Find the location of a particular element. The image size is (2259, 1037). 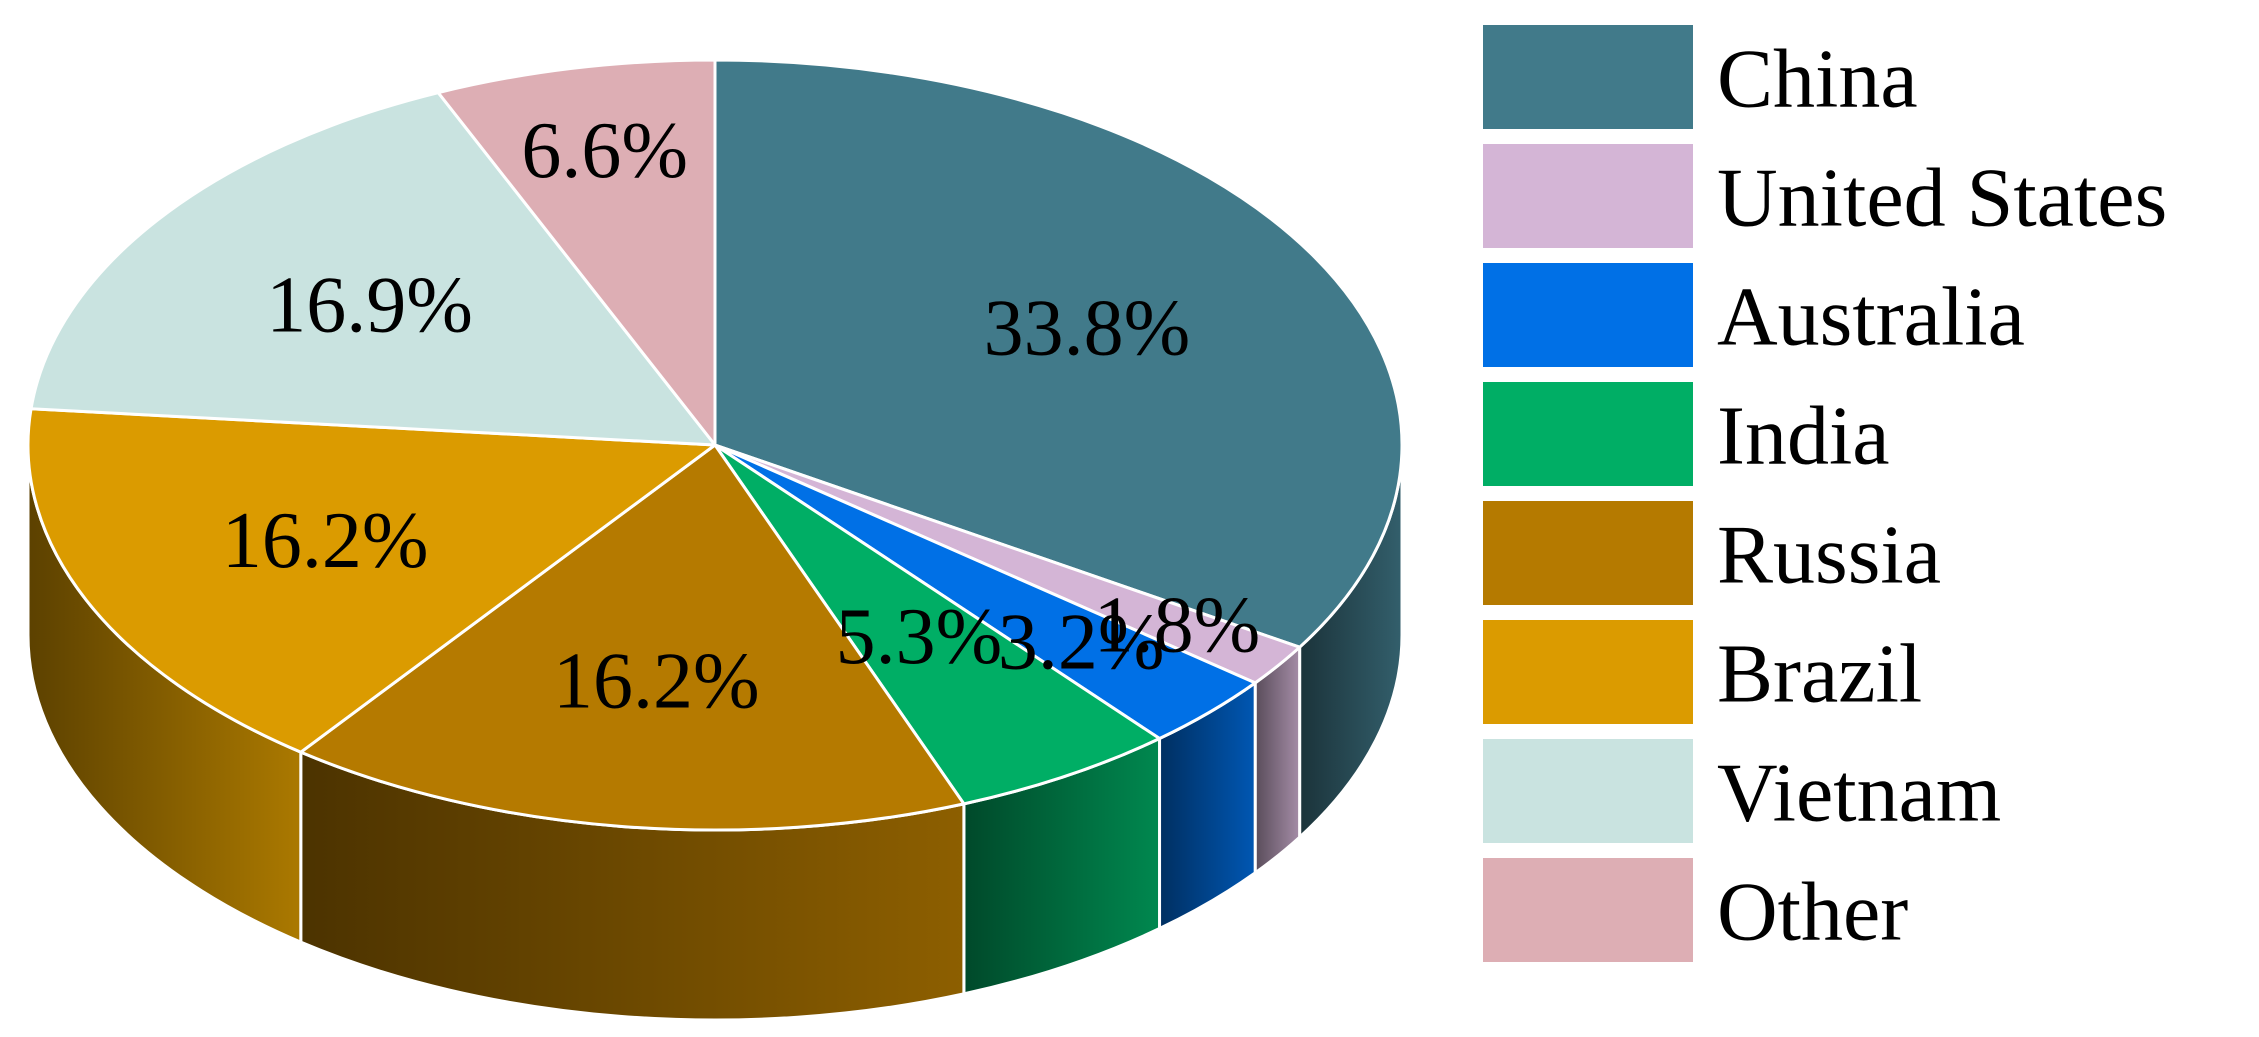

legend-swatch-australia is located at coordinates (1588, 315).